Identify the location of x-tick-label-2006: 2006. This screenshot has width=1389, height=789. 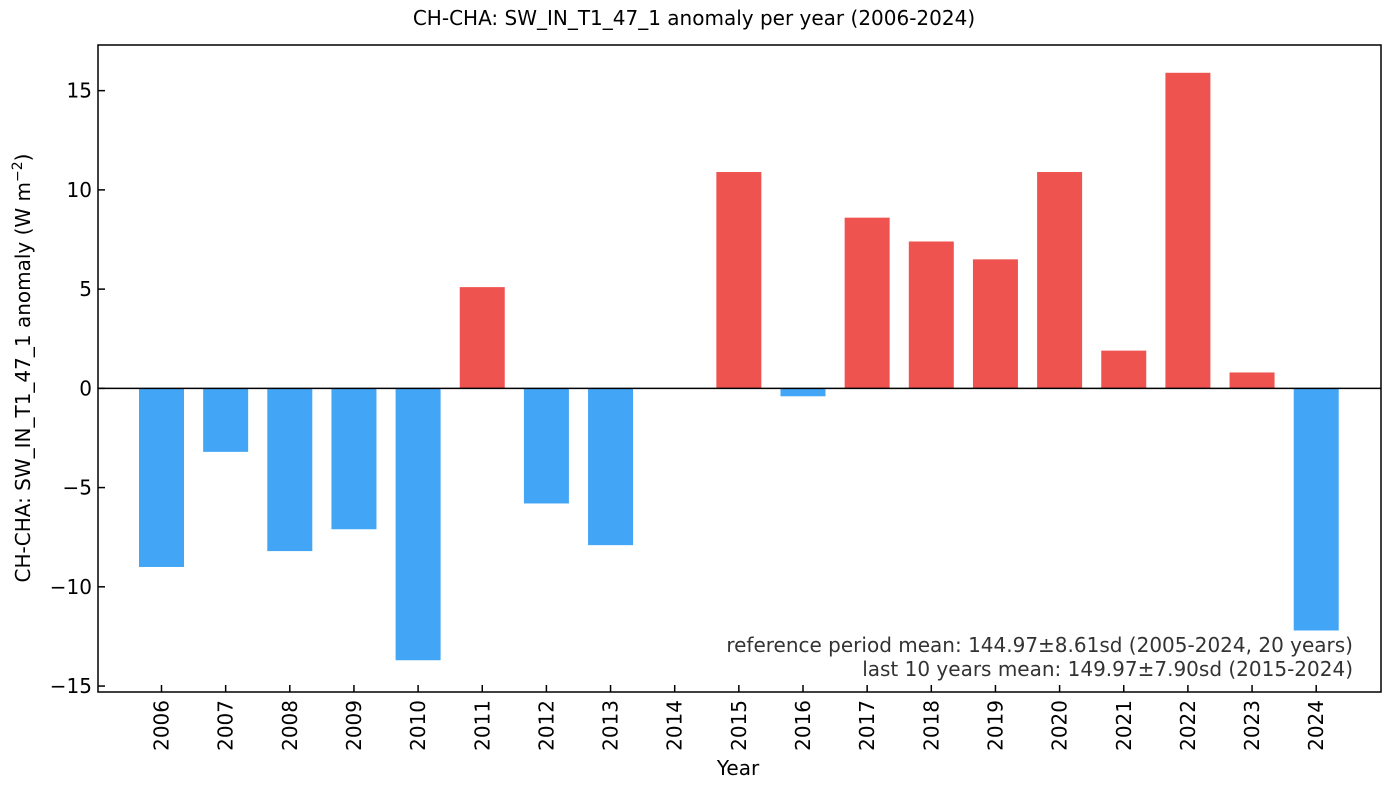
(162, 725).